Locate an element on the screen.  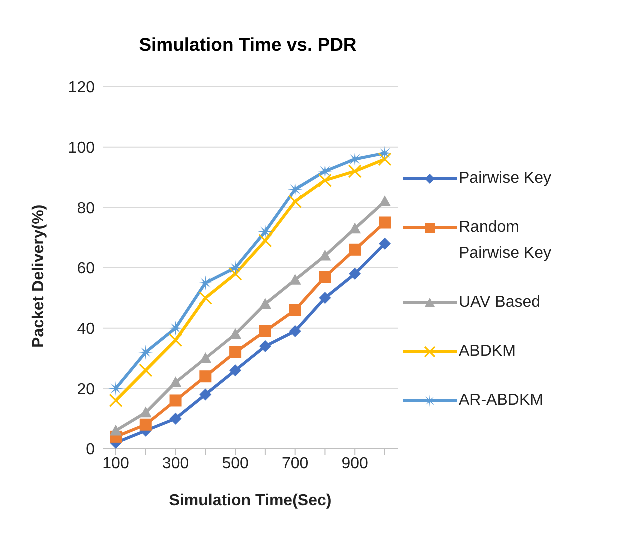
y-tick-label: 40 is located at coordinates (86, 329).